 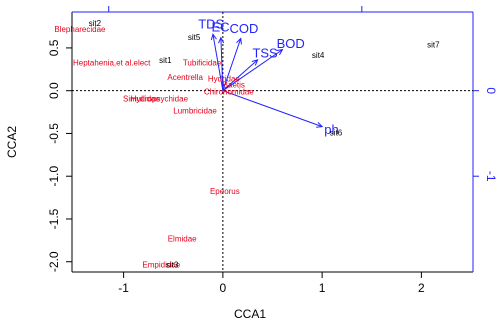 I want to click on species-label: Baetis, so click(x=234, y=85).